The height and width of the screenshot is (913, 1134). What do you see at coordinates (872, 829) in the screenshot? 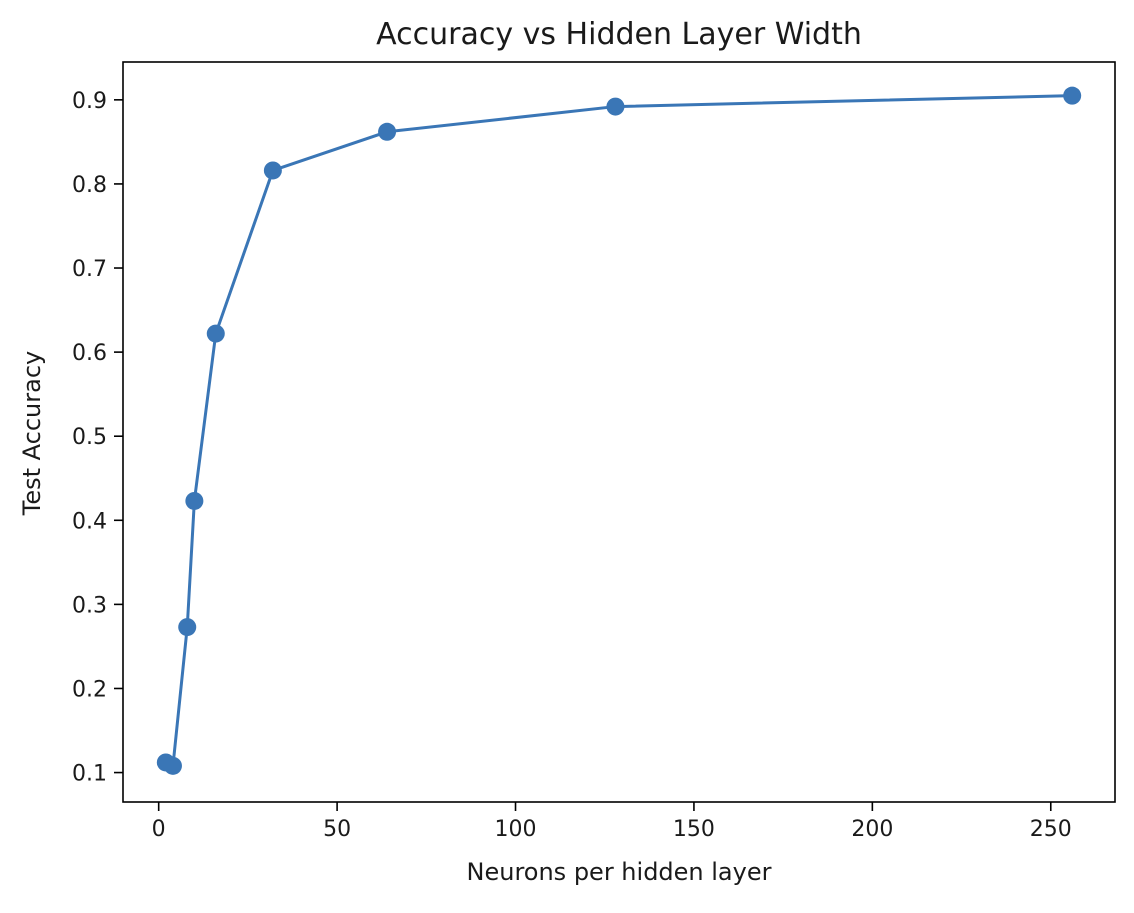
I see `x-tick-label: 200` at bounding box center [872, 829].